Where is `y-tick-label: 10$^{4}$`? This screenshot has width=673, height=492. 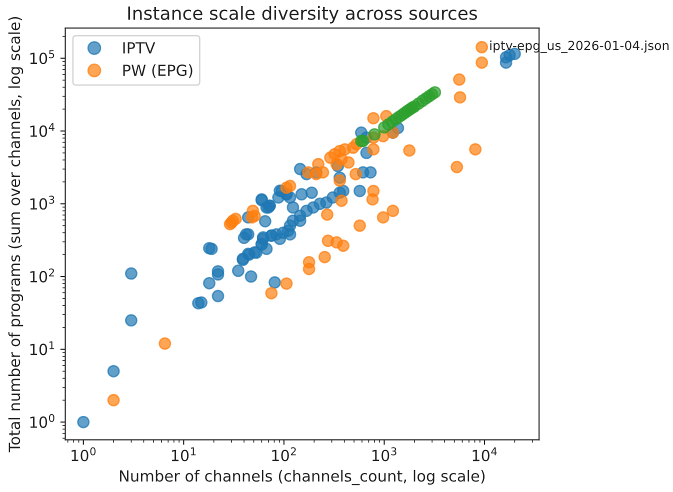
y-tick-label: 10$^{4}$ is located at coordinates (42, 130).